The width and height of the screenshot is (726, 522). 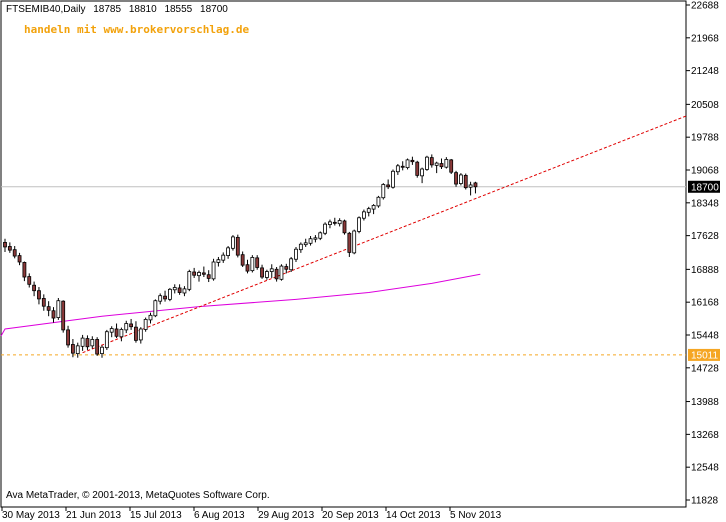 What do you see at coordinates (704, 270) in the screenshot?
I see `price-markers: 18700 15011` at bounding box center [704, 270].